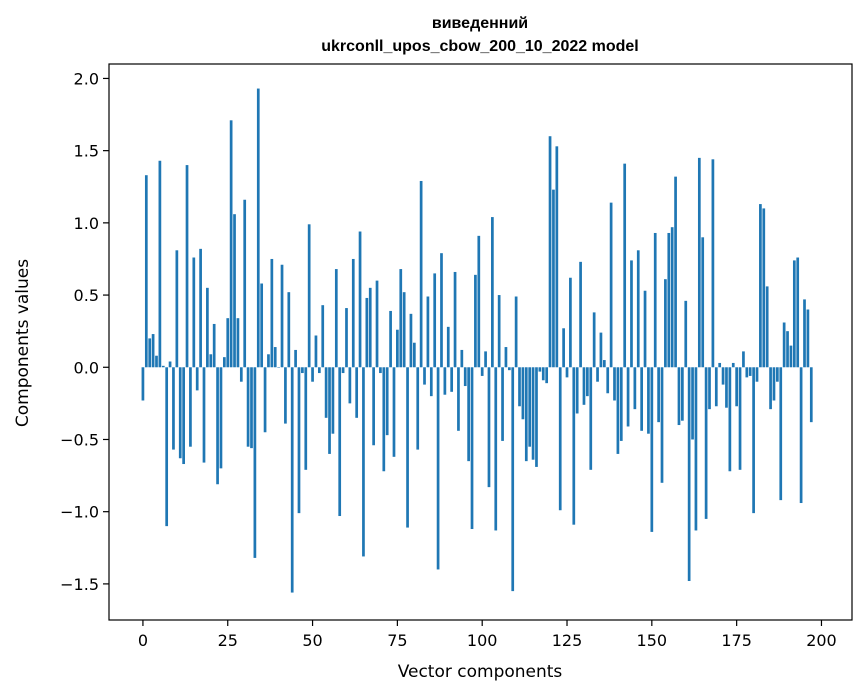 This screenshot has height=696, width=867. What do you see at coordinates (86, 223) in the screenshot?
I see `y-tick-label: 1.0` at bounding box center [86, 223].